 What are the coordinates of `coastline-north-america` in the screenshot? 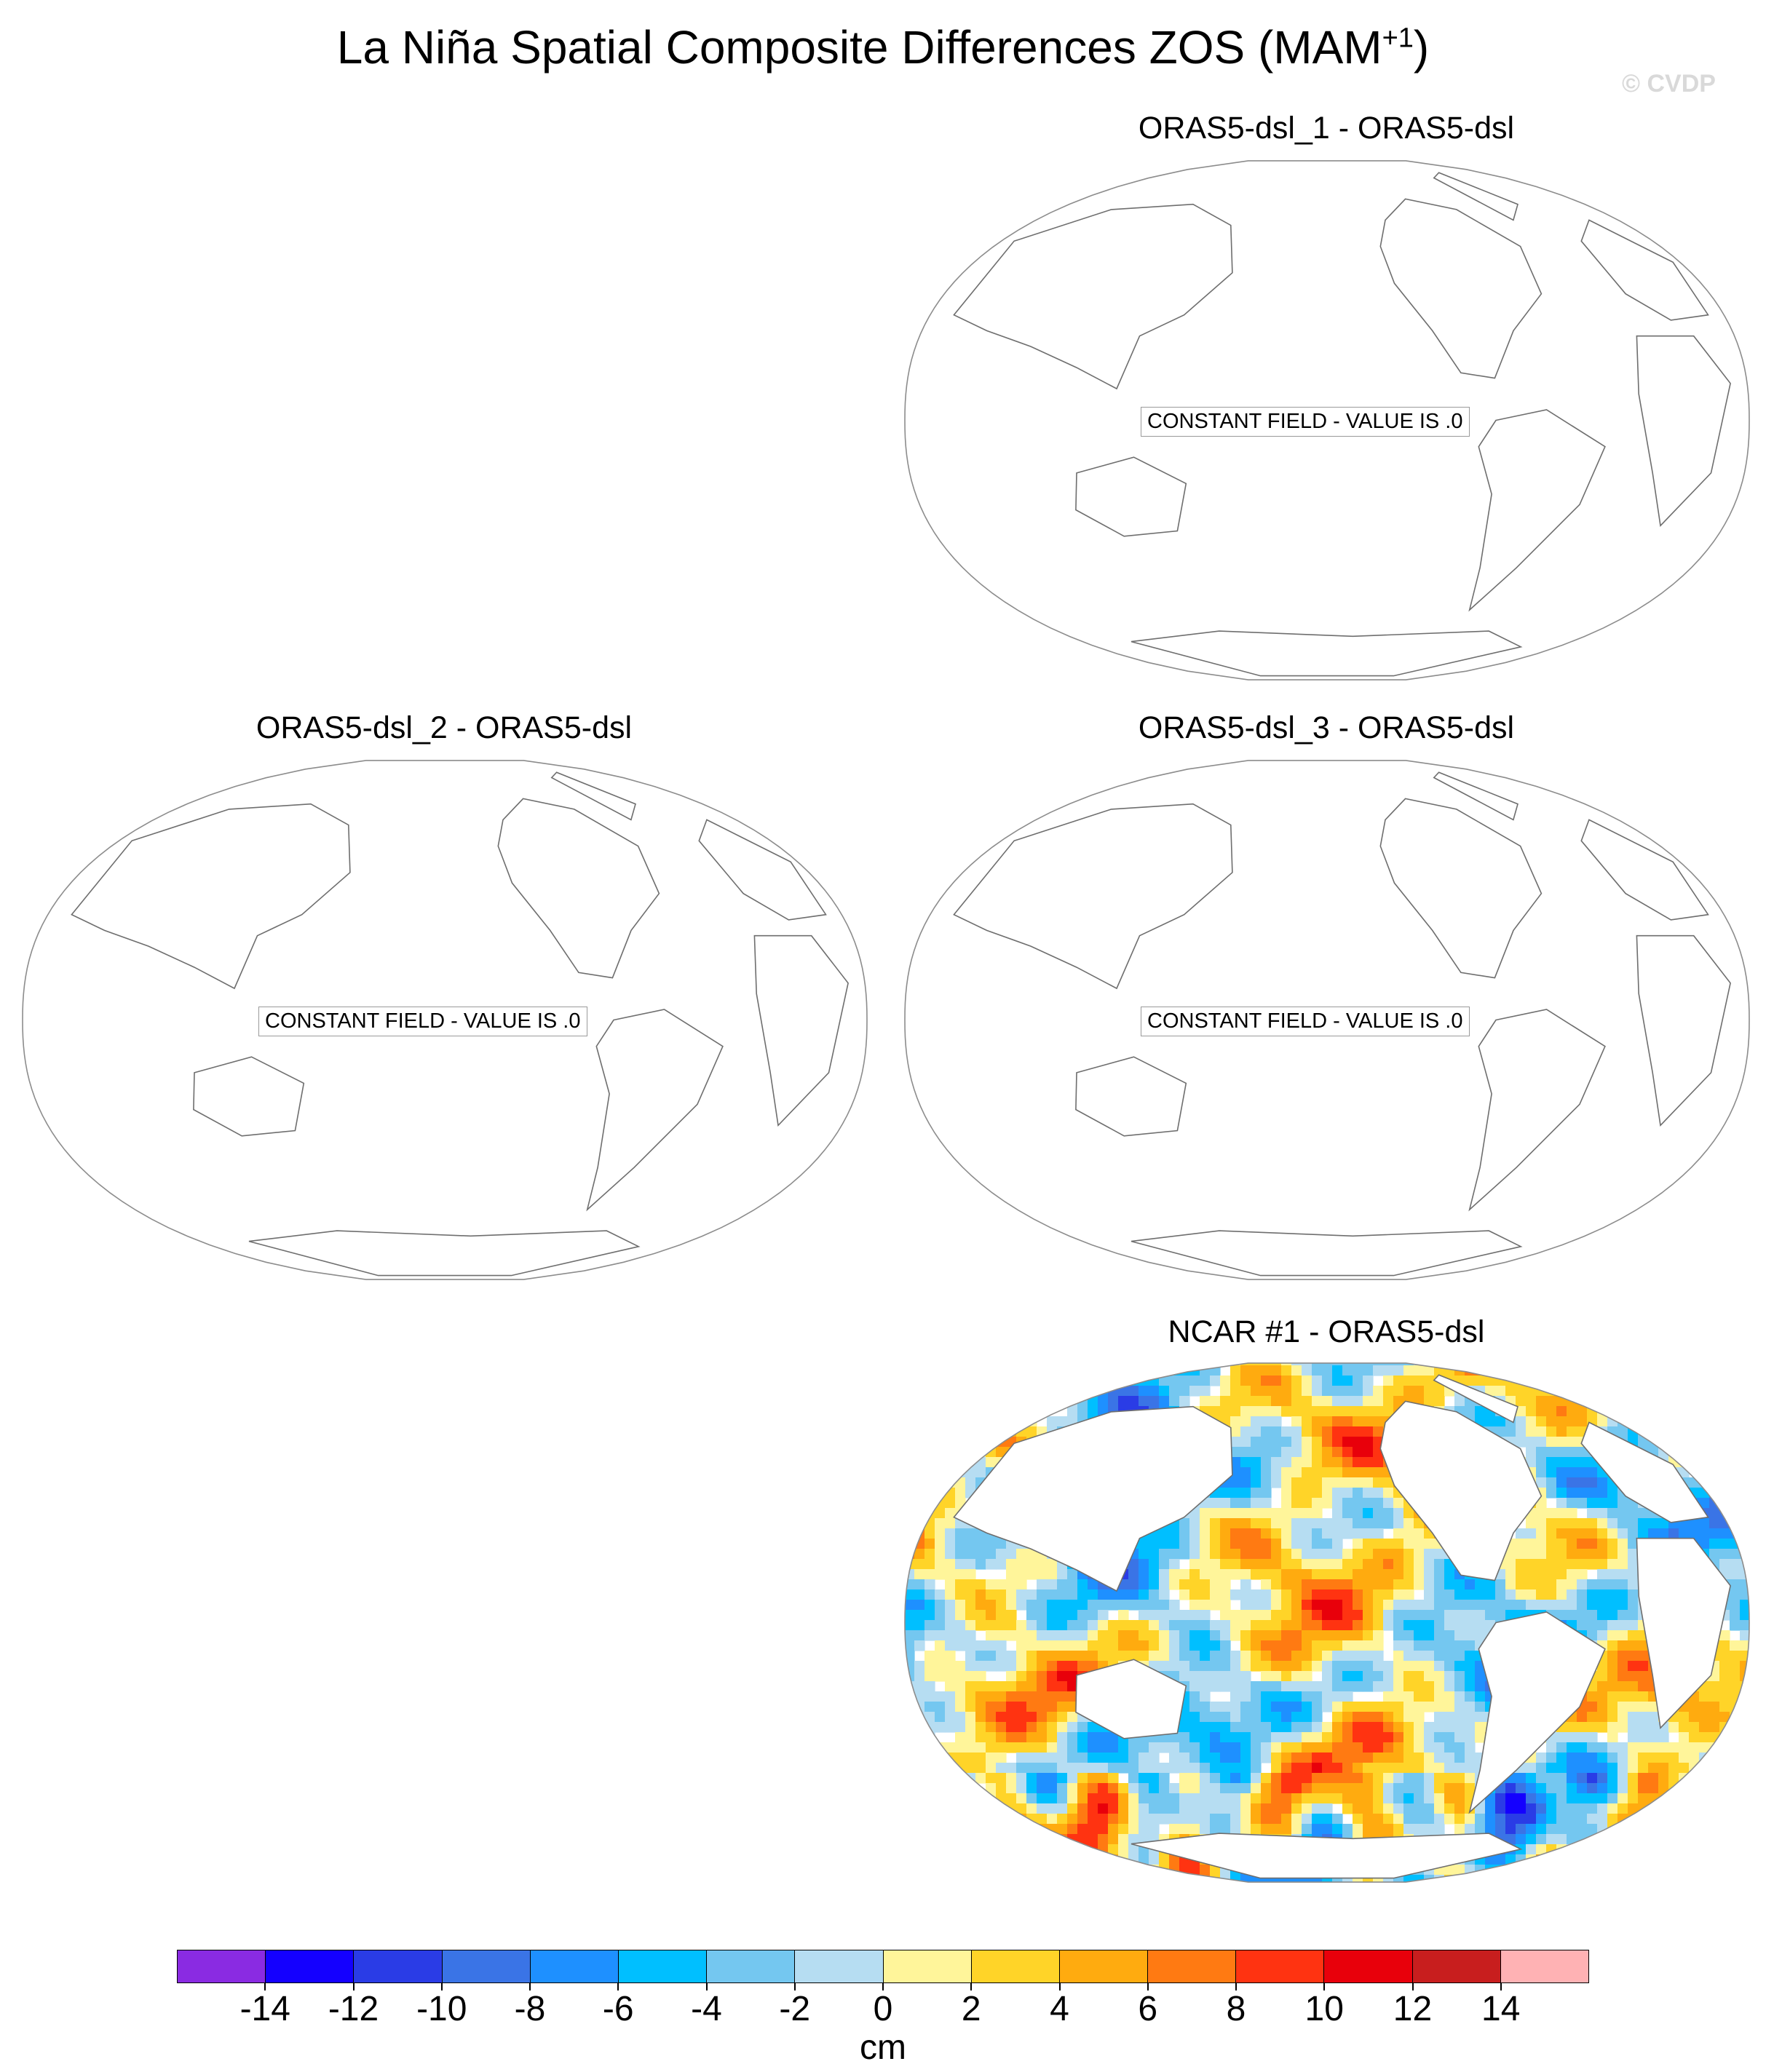 It's located at (1461, 888).